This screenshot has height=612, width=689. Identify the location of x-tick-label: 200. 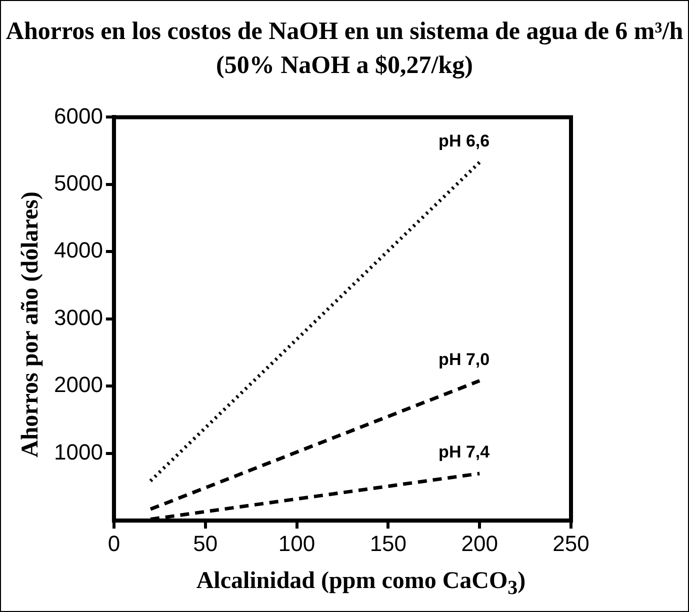
(479, 543).